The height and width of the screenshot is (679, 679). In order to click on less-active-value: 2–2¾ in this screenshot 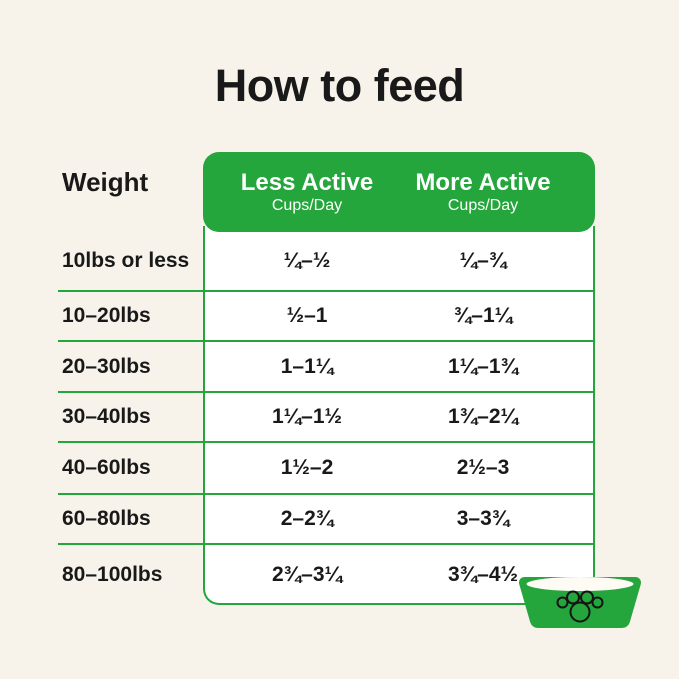, I will do `click(307, 518)`.